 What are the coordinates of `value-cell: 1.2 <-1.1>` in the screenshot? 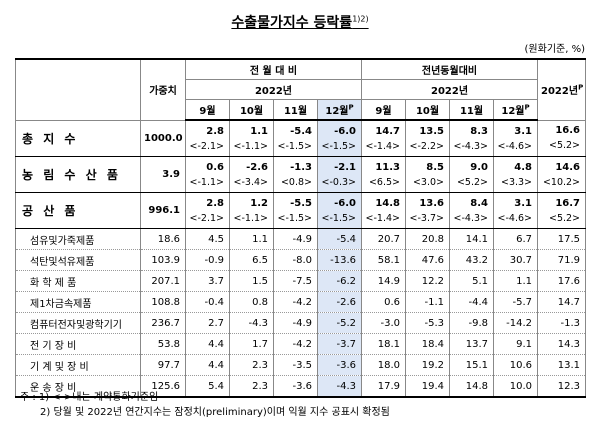 It's located at (251, 210).